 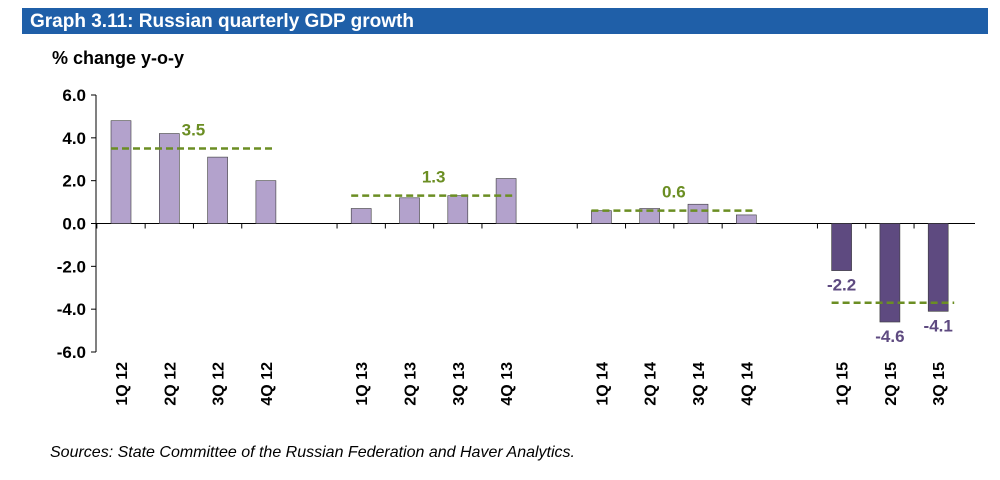 What do you see at coordinates (674, 192) in the screenshot?
I see `average-label: 0.6` at bounding box center [674, 192].